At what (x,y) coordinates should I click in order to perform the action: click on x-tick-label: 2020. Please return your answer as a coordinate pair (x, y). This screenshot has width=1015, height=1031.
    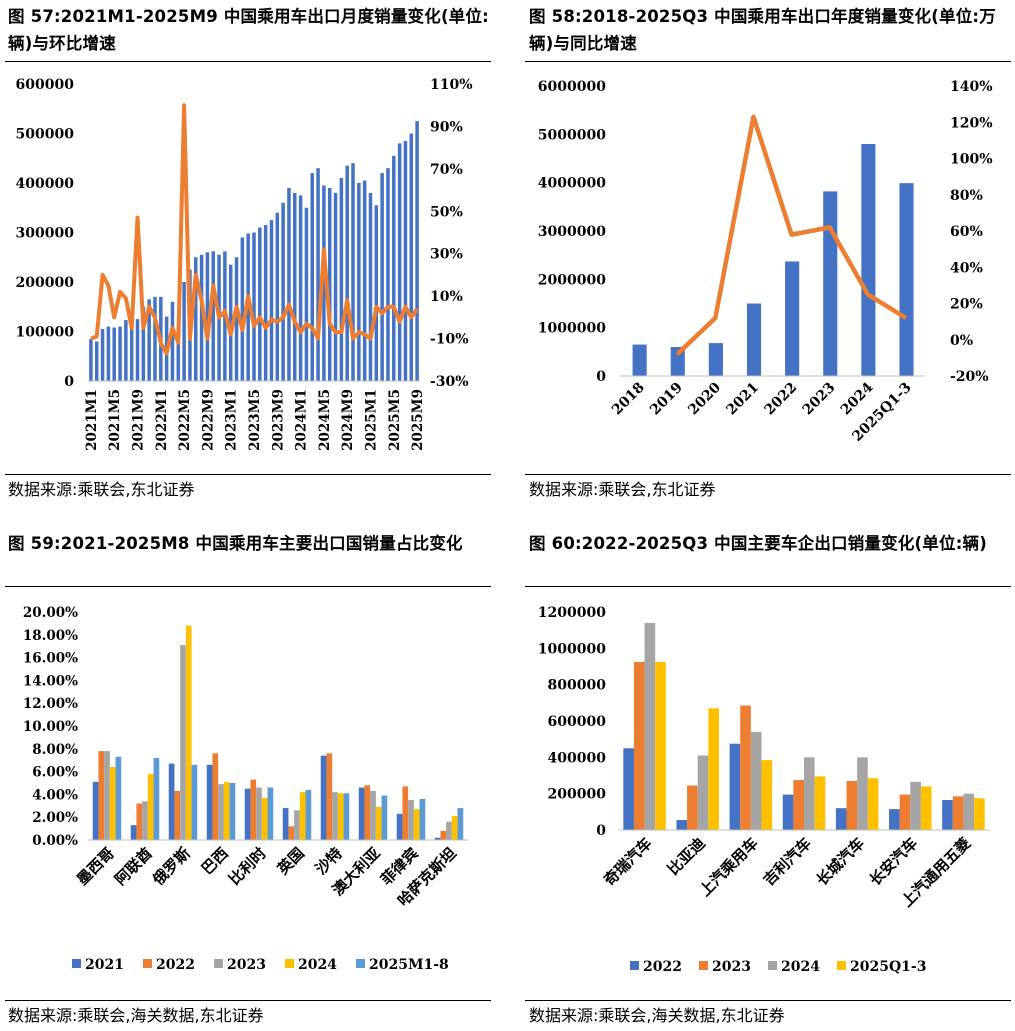
    Looking at the image, I should click on (704, 398).